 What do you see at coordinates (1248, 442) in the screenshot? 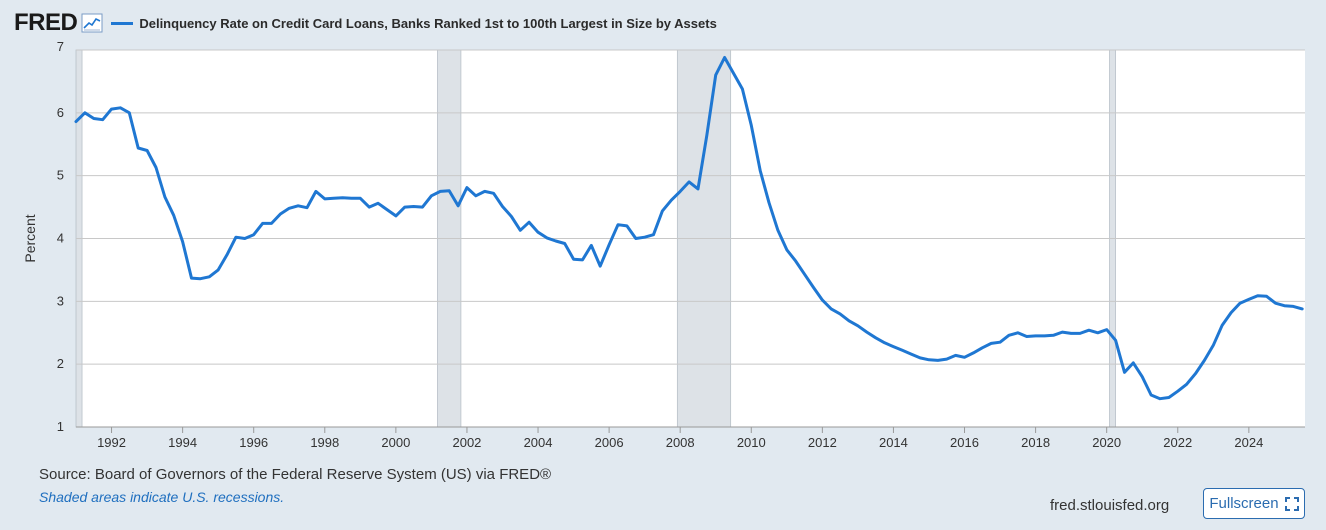
I see `x-tick-label: 2024` at bounding box center [1248, 442].